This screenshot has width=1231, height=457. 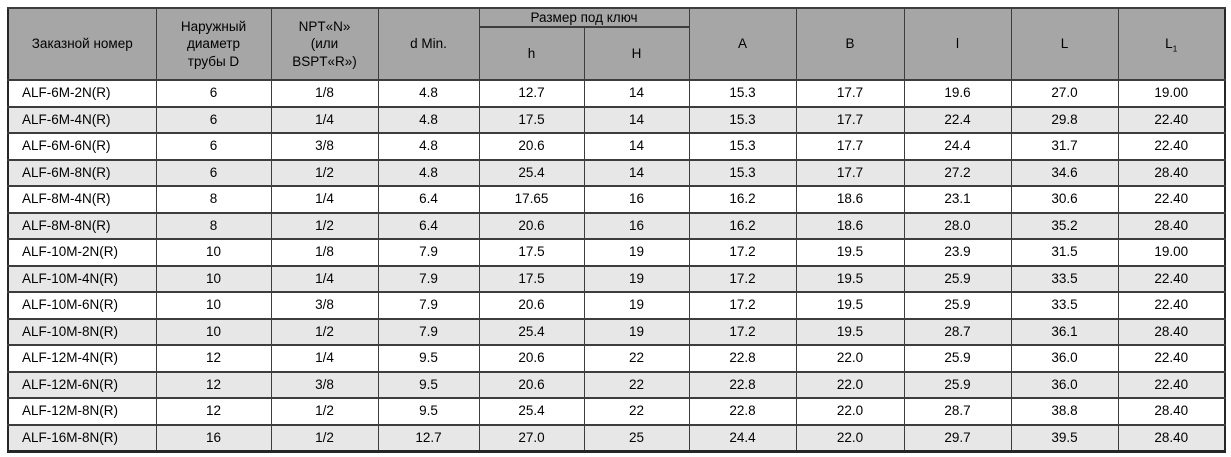 What do you see at coordinates (1064, 146) in the screenshot?
I see `cell-value: 31.7` at bounding box center [1064, 146].